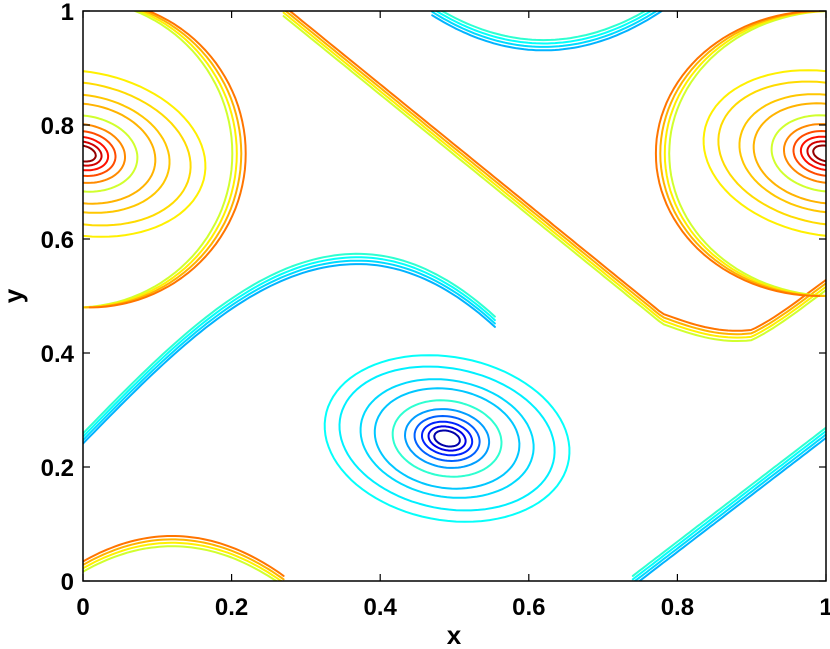  I want to click on x-tick-label: 0.8, so click(677, 607).